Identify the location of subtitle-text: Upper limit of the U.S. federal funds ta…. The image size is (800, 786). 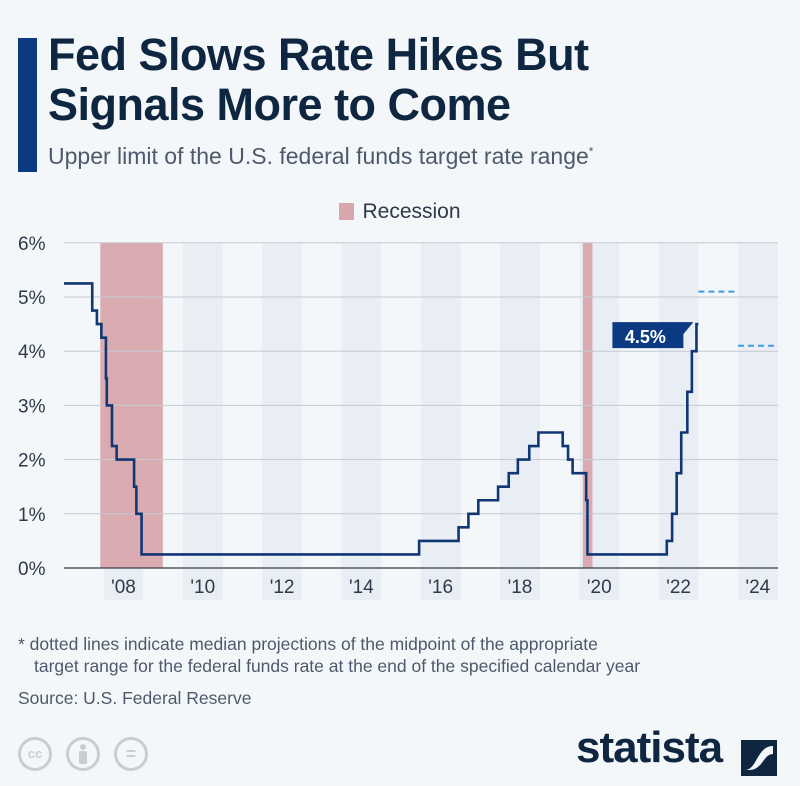
(318, 156).